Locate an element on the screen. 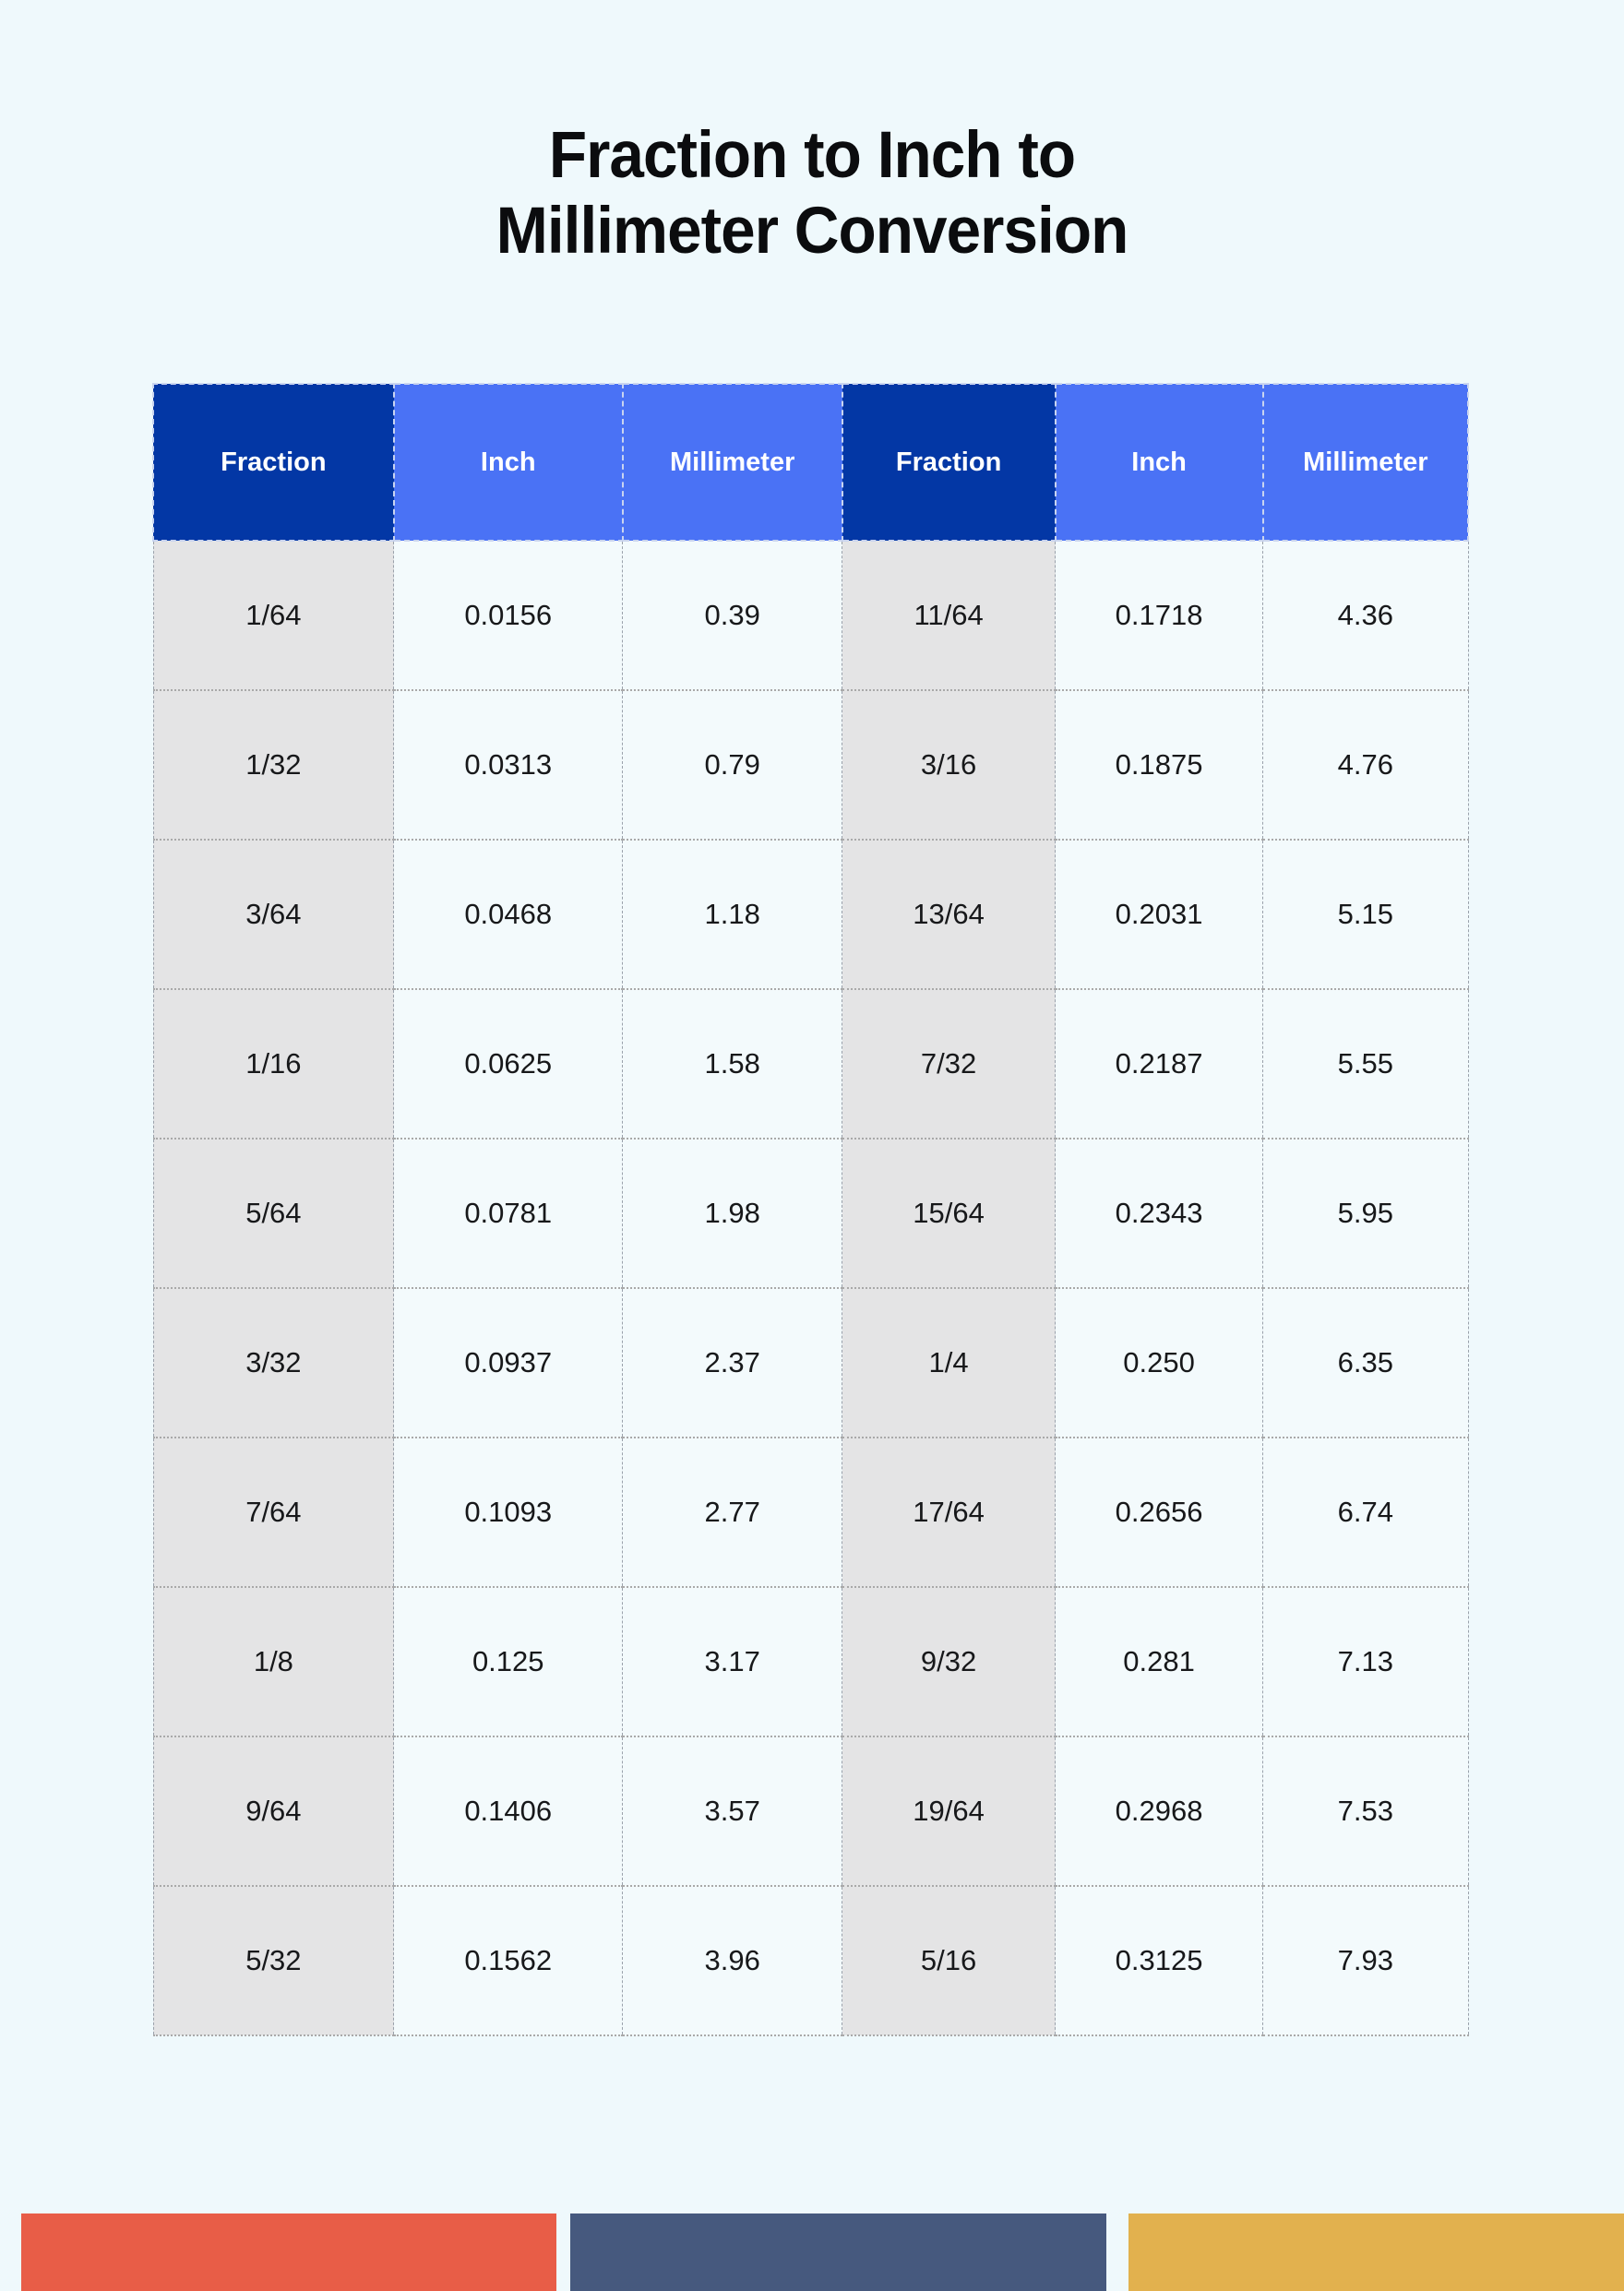 The height and width of the screenshot is (2291, 1624). table-cell: 0.1875 is located at coordinates (1159, 765).